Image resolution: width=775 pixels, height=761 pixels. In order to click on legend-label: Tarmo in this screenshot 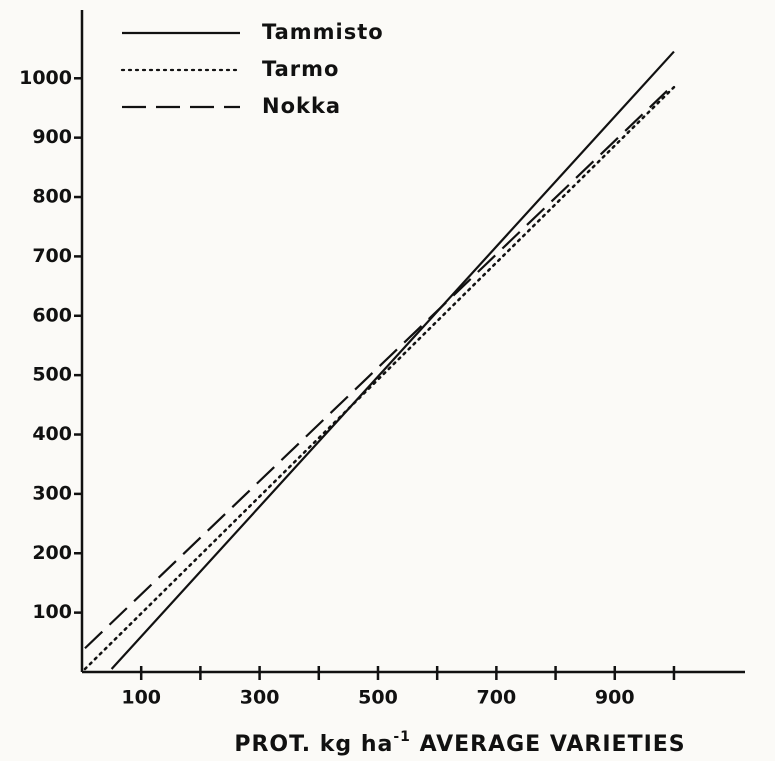, I will do `click(300, 69)`.